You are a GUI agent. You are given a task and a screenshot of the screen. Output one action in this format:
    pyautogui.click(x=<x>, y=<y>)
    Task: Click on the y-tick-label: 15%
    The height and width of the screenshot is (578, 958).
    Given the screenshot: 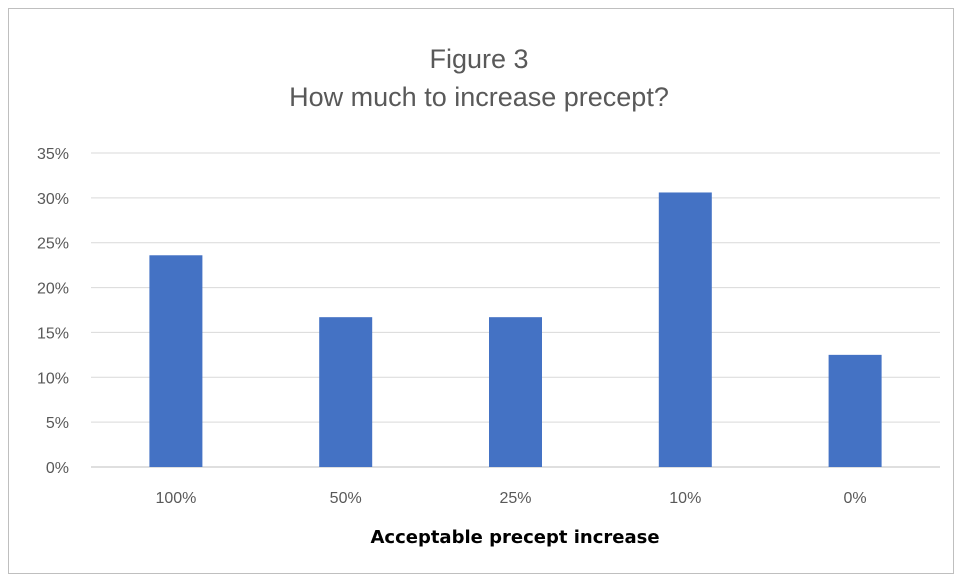 What is the action you would take?
    pyautogui.click(x=53, y=333)
    